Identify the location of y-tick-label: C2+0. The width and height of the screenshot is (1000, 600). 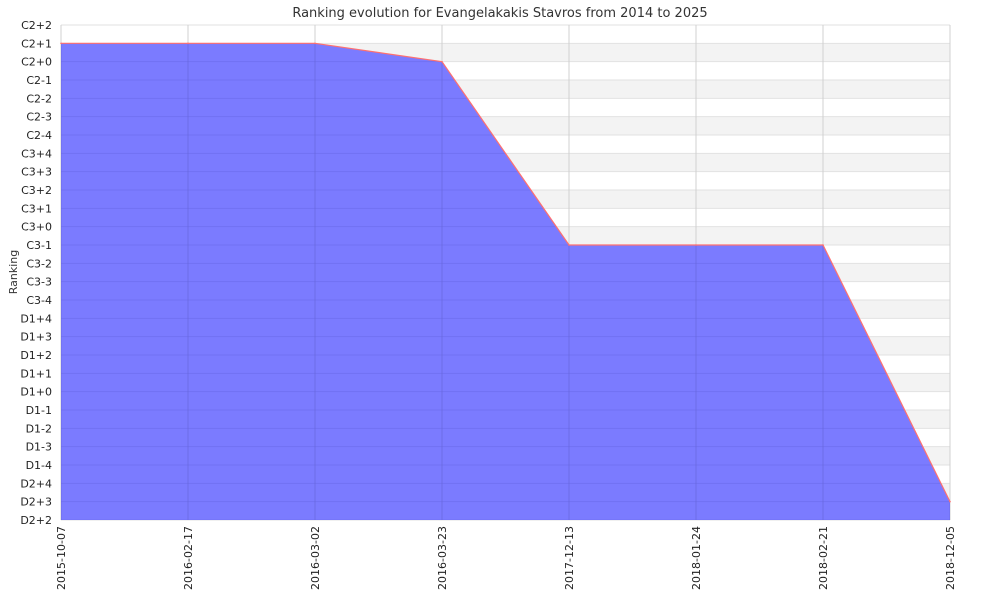
(36, 62).